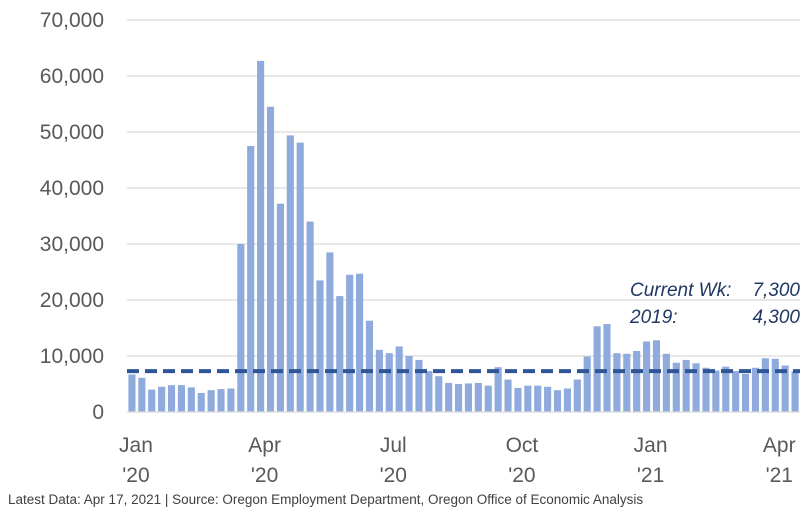  Describe the element at coordinates (72, 132) in the screenshot. I see `y-tick-label: 50,000` at that location.